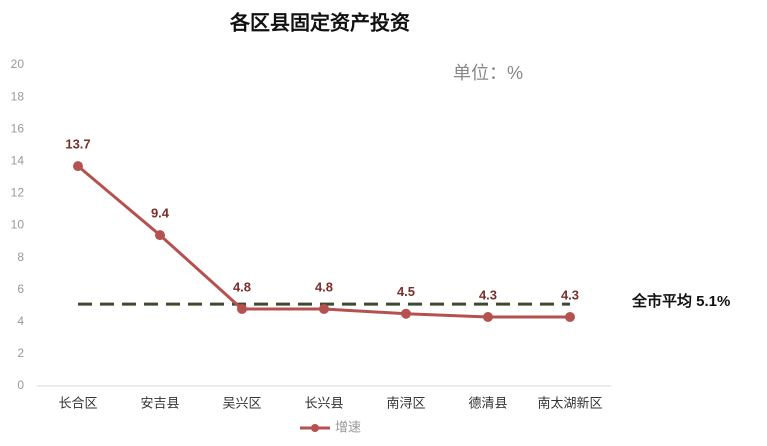 Image resolution: width=767 pixels, height=446 pixels. What do you see at coordinates (159, 402) in the screenshot?
I see `x-tick-label: 安吉县` at bounding box center [159, 402].